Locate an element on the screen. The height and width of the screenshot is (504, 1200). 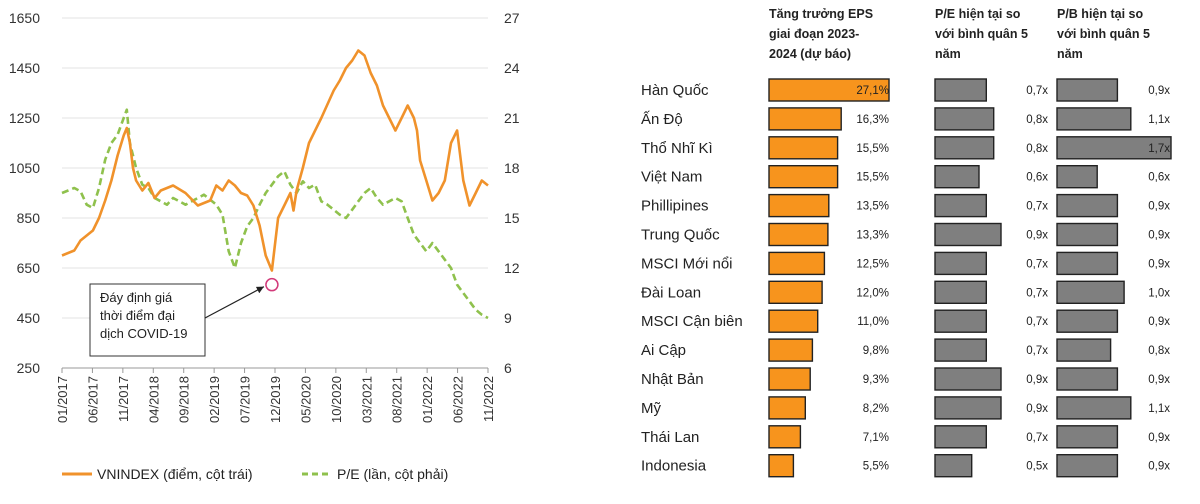
pe-value-label: 0,6x is located at coordinates (1037, 178).